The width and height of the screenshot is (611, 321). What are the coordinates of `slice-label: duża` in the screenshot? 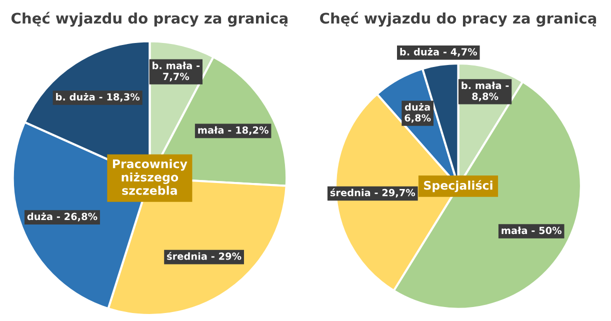 It's located at (417, 107).